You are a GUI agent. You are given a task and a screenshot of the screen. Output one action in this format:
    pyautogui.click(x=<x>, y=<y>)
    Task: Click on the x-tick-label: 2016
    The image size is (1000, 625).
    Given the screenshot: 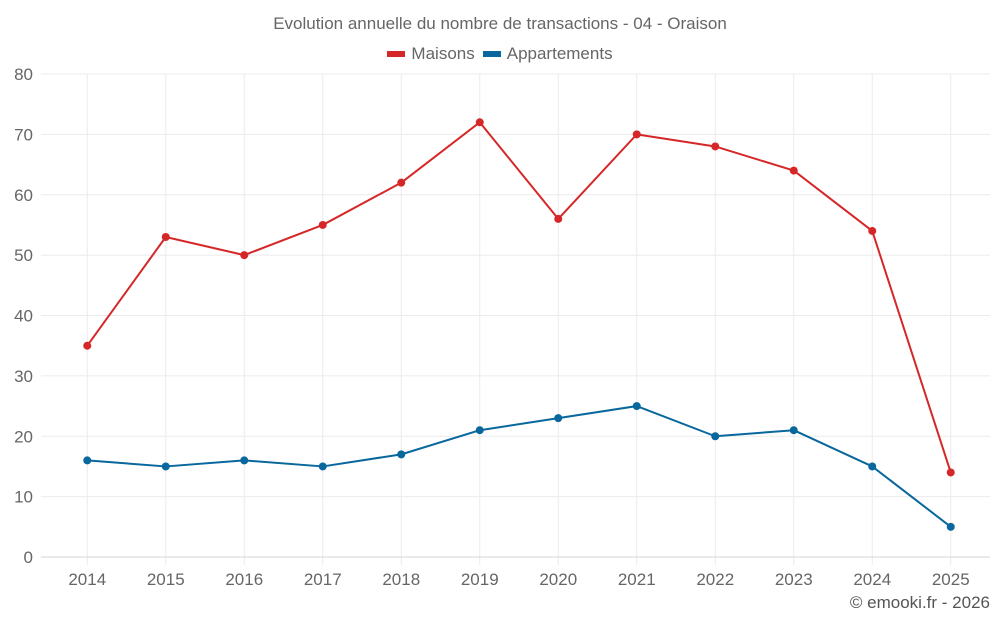 What is the action you would take?
    pyautogui.click(x=244, y=579)
    